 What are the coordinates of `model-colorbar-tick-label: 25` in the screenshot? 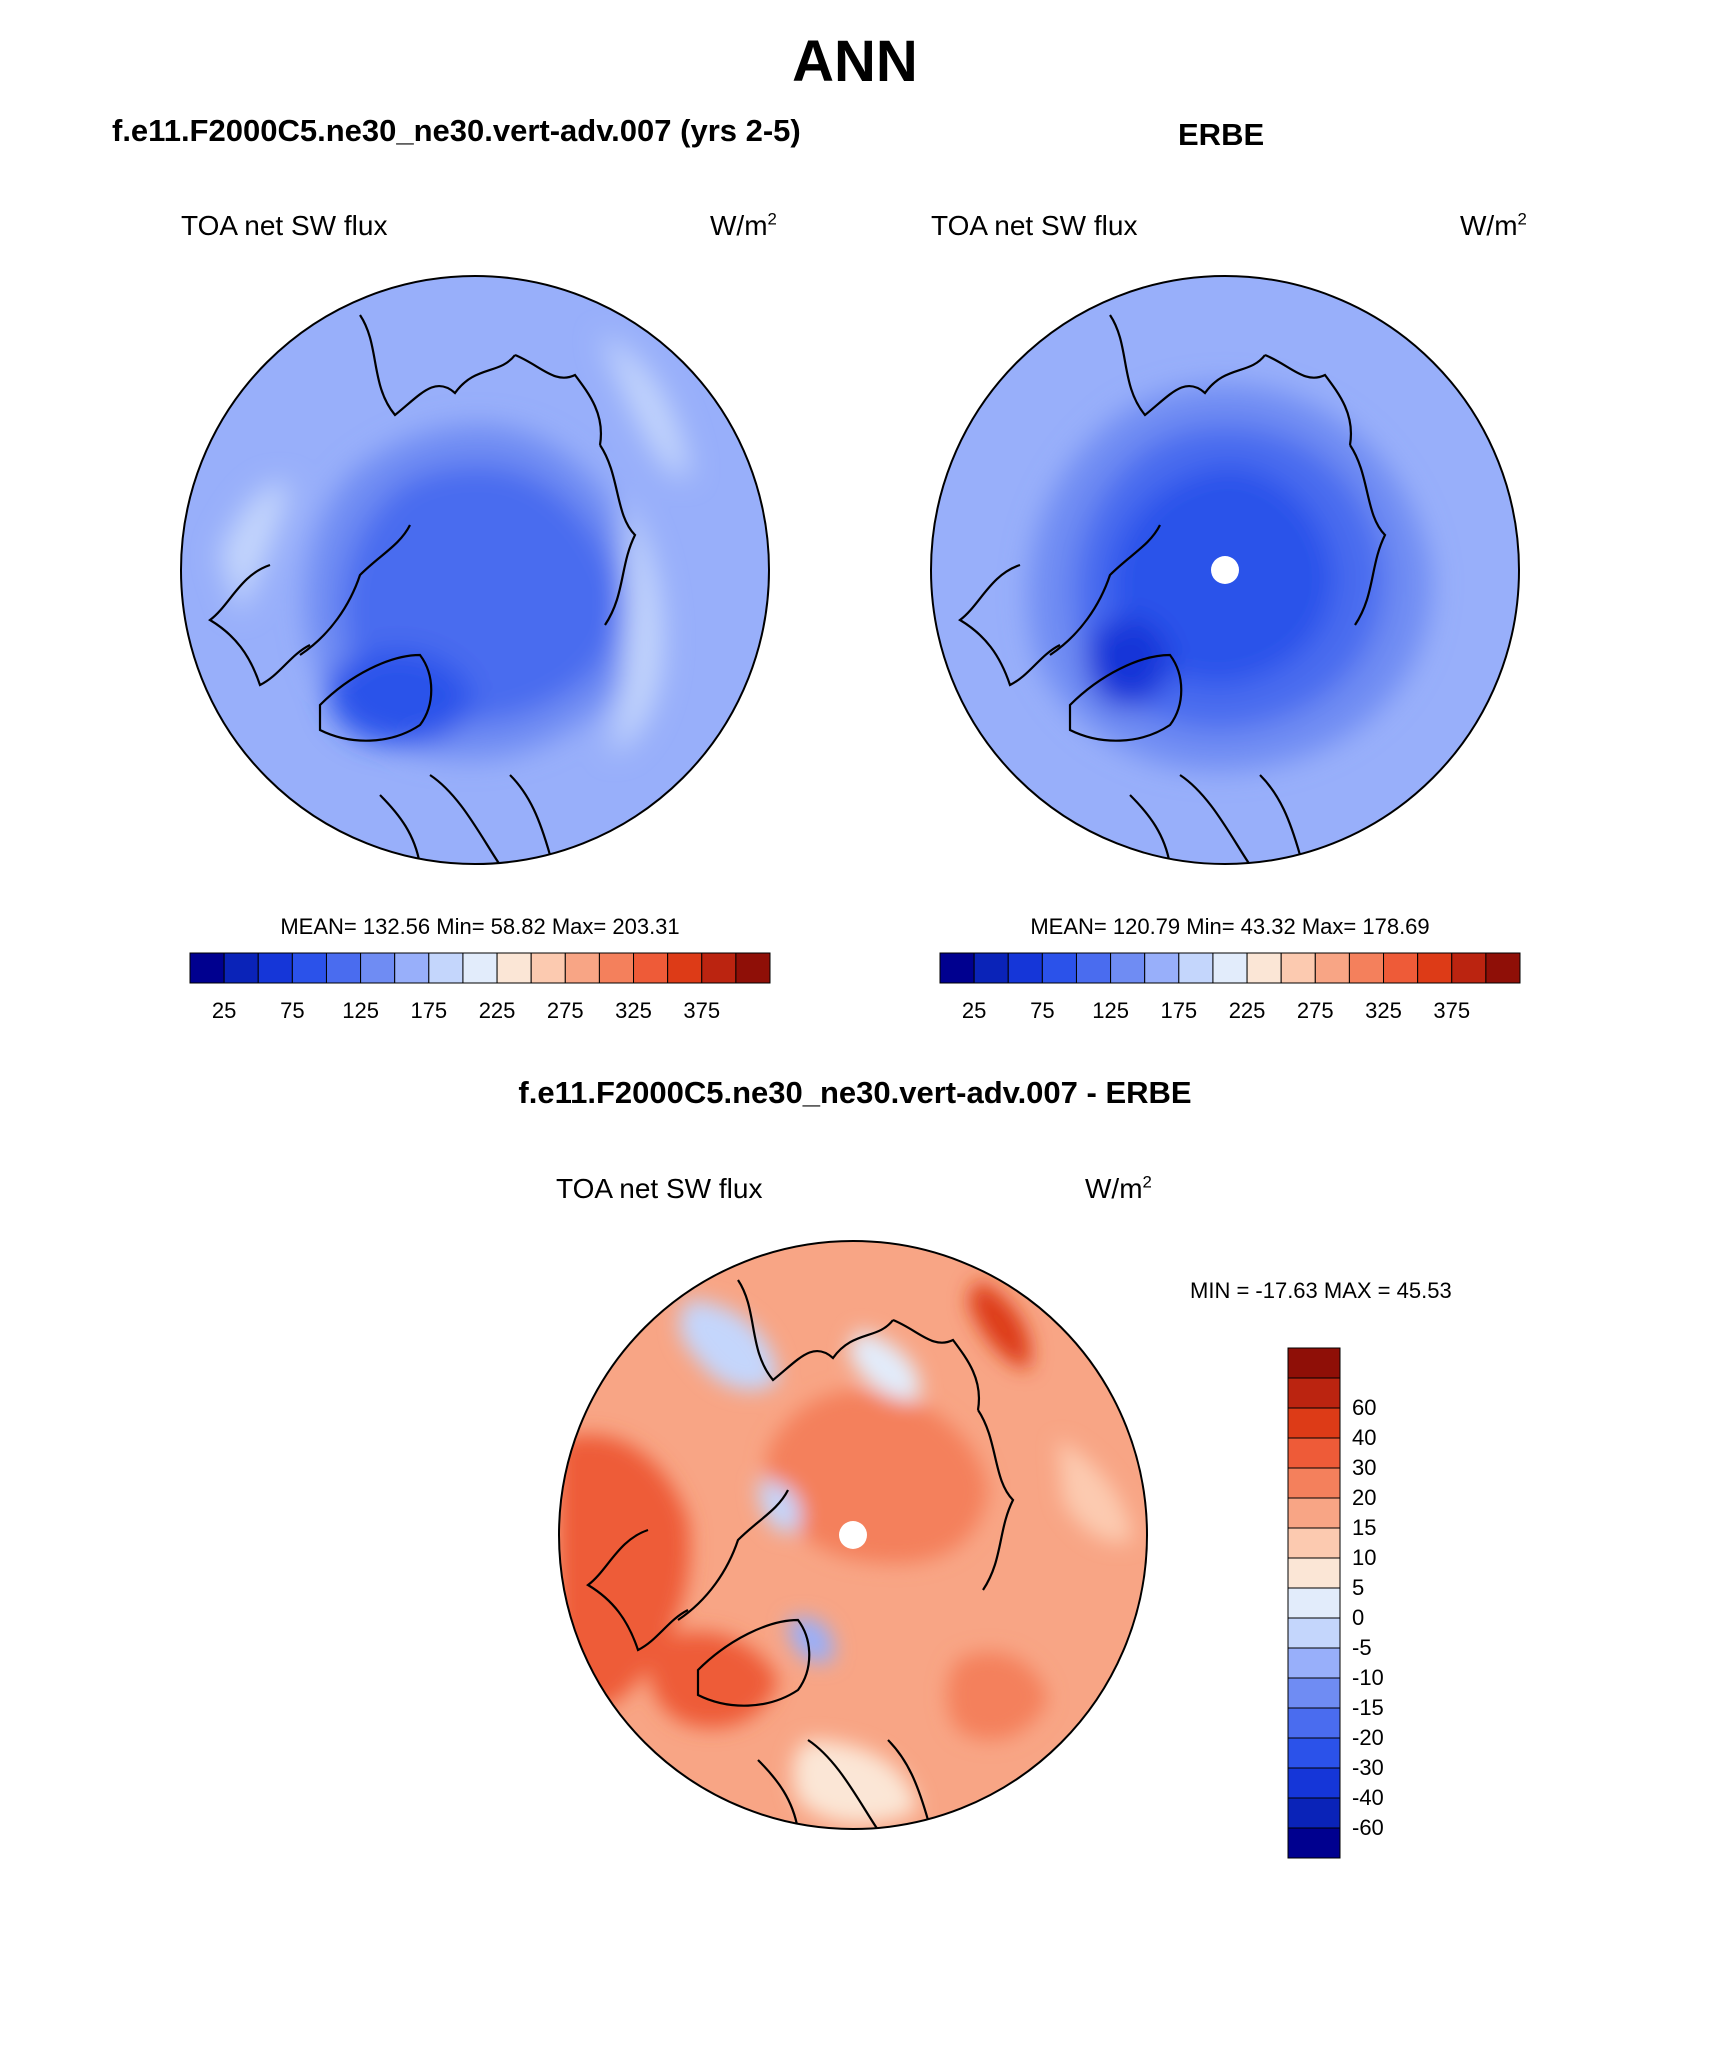 It's located at (224, 1010).